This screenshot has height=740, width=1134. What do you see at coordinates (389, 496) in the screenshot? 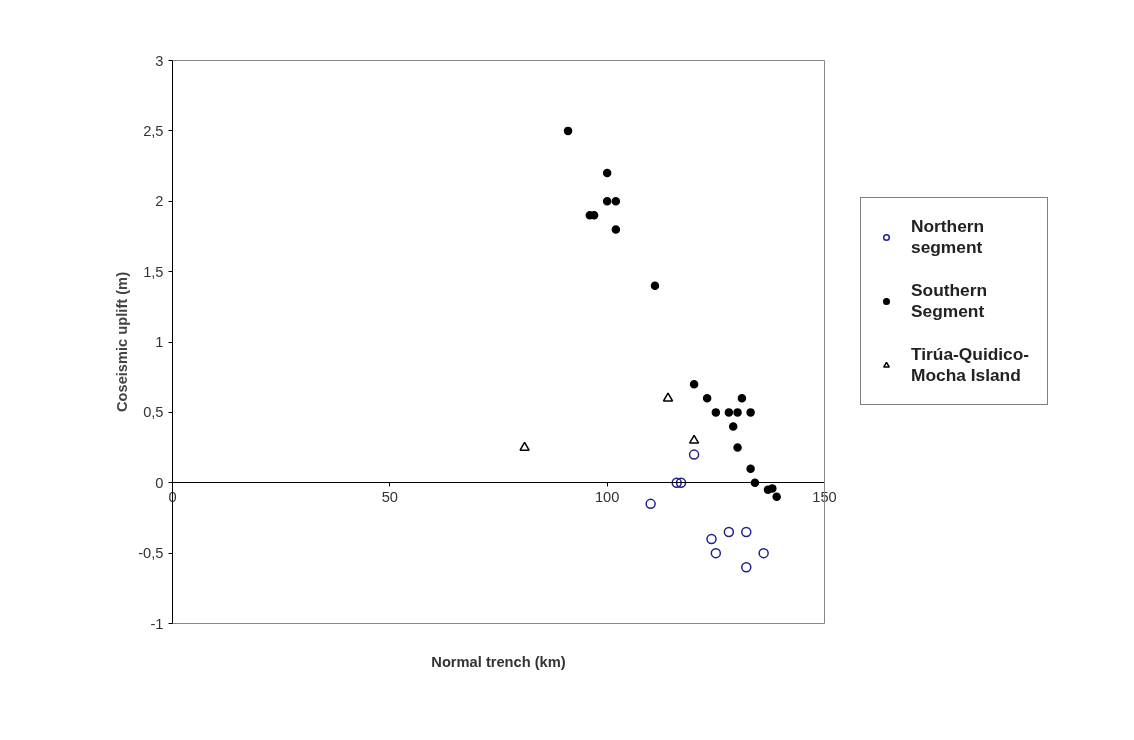
I see `x-tick-label: 50` at bounding box center [389, 496].